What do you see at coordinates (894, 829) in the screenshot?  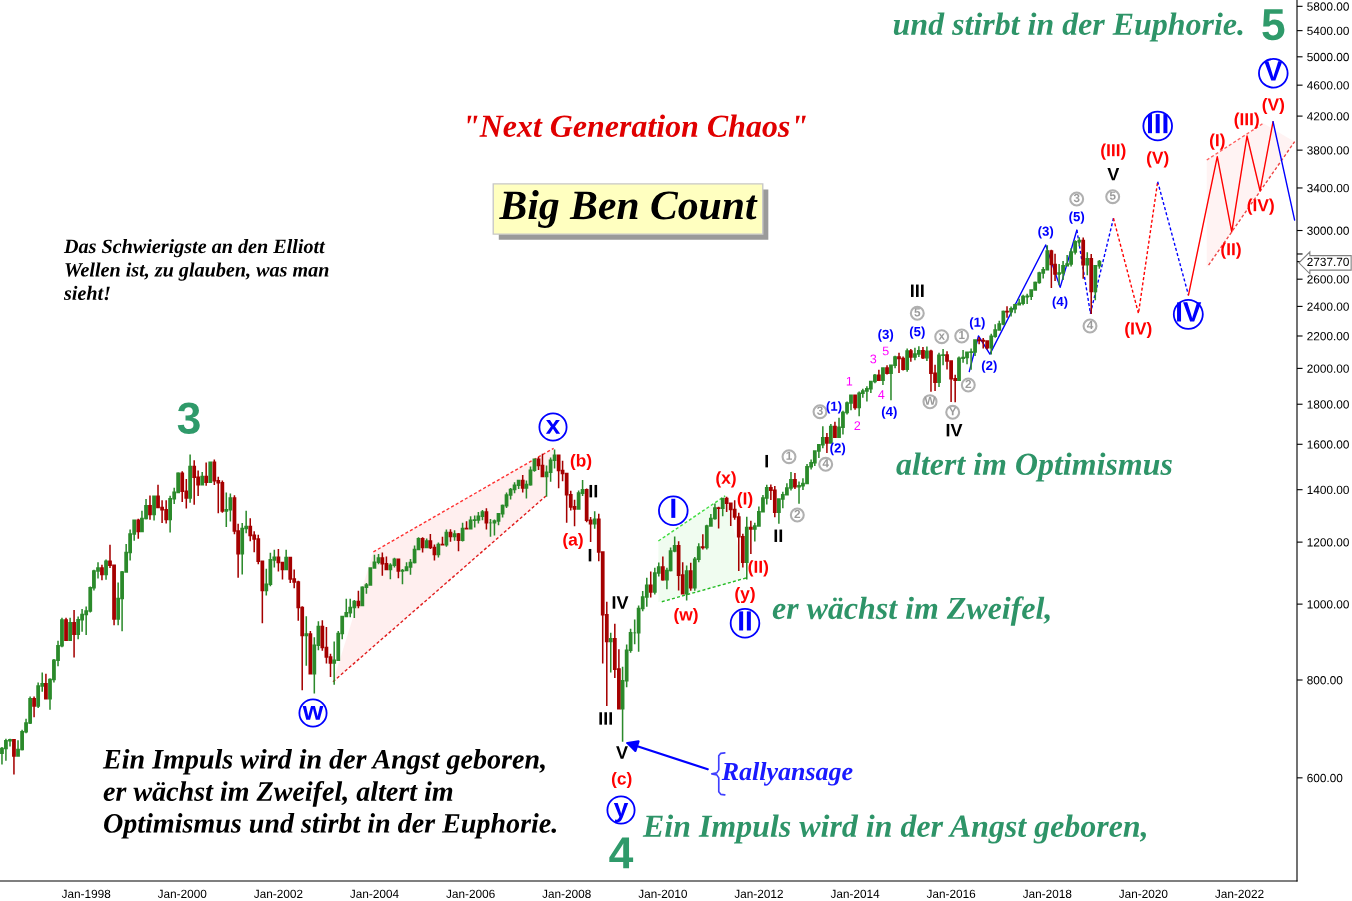 I see `annotation: Ein Impuls wird in der Angst geboren,` at bounding box center [894, 829].